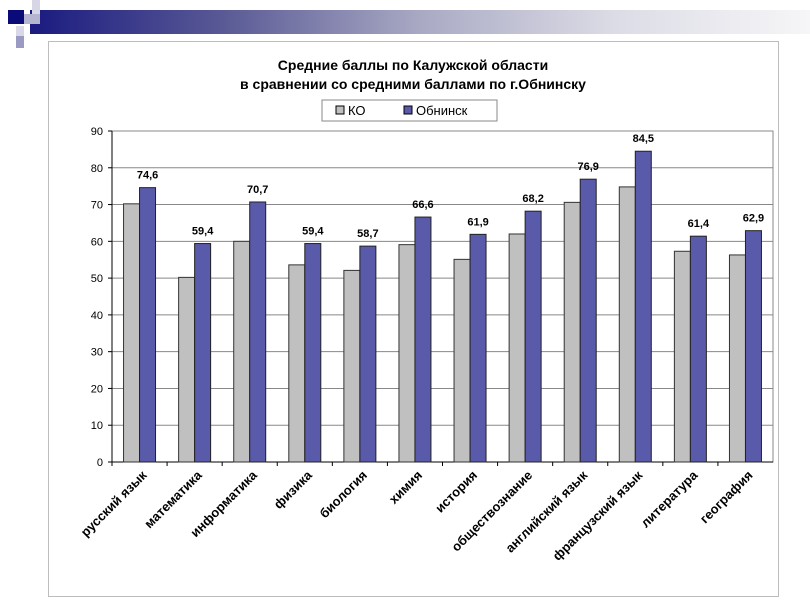 The height and width of the screenshot is (607, 810). I want to click on y-tick-label: 90, so click(97, 132).